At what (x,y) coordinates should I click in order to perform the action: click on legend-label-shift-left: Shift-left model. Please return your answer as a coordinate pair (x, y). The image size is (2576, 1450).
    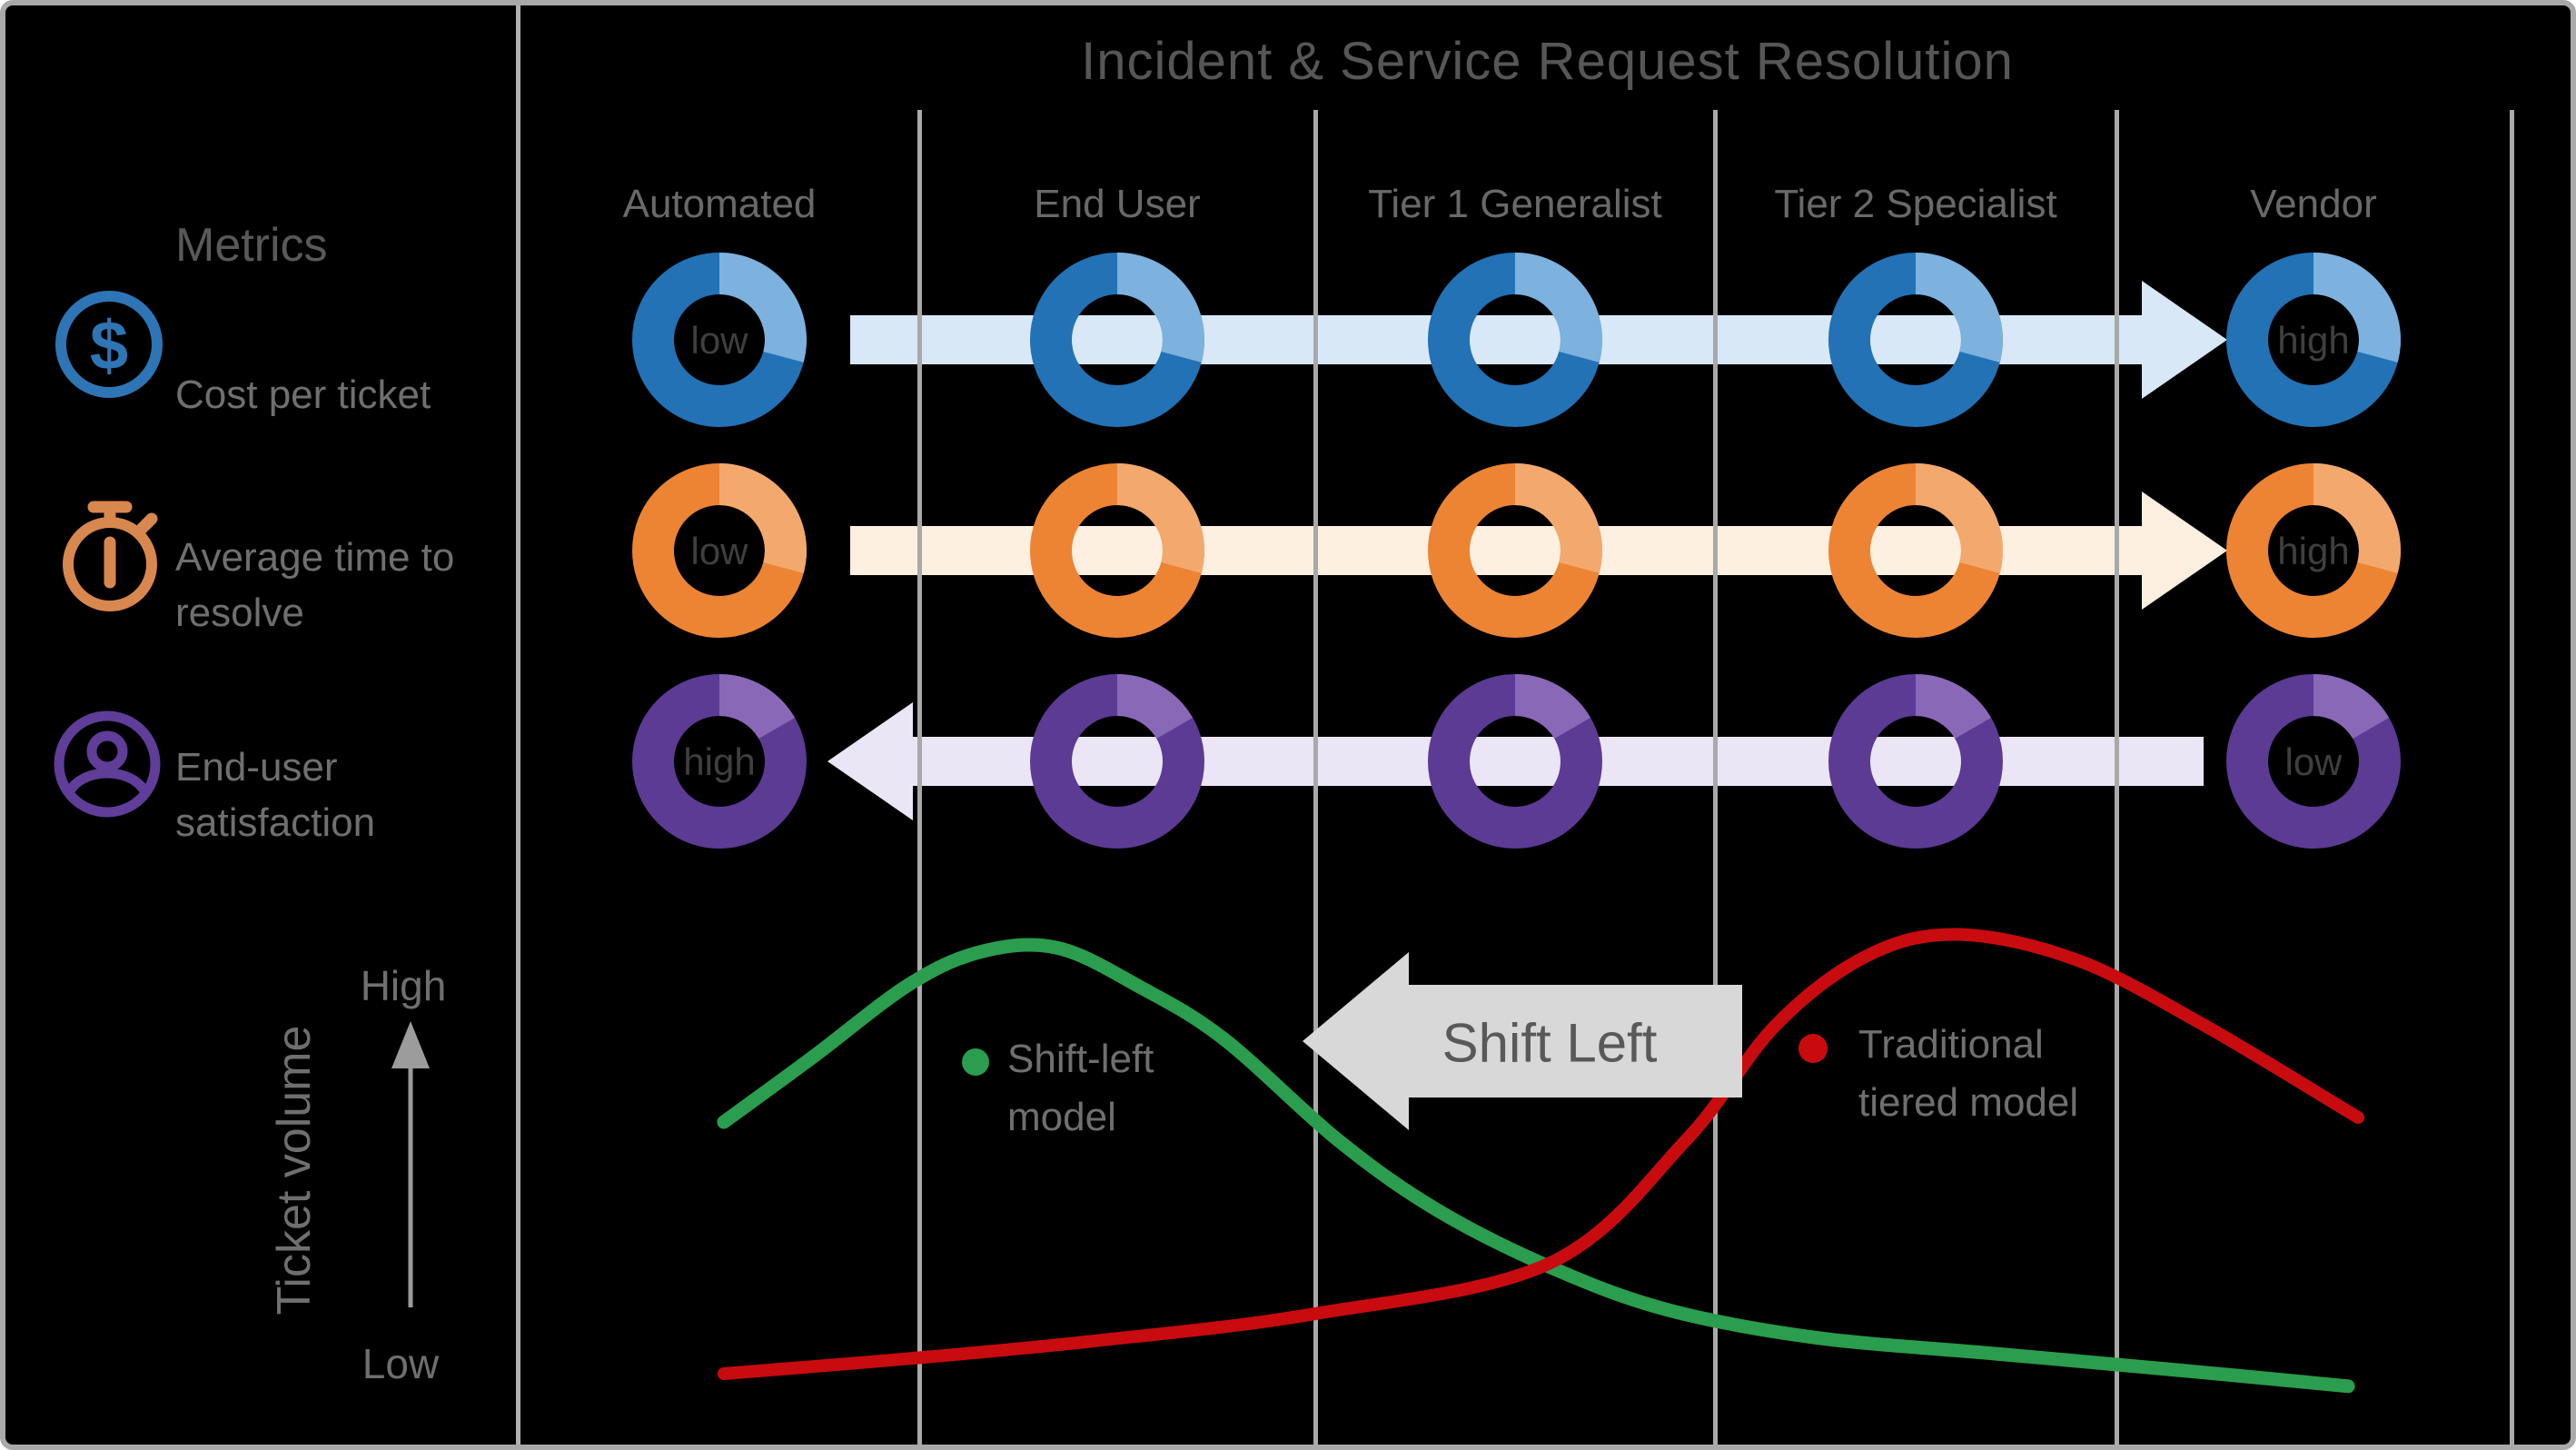
    Looking at the image, I should click on (1080, 1088).